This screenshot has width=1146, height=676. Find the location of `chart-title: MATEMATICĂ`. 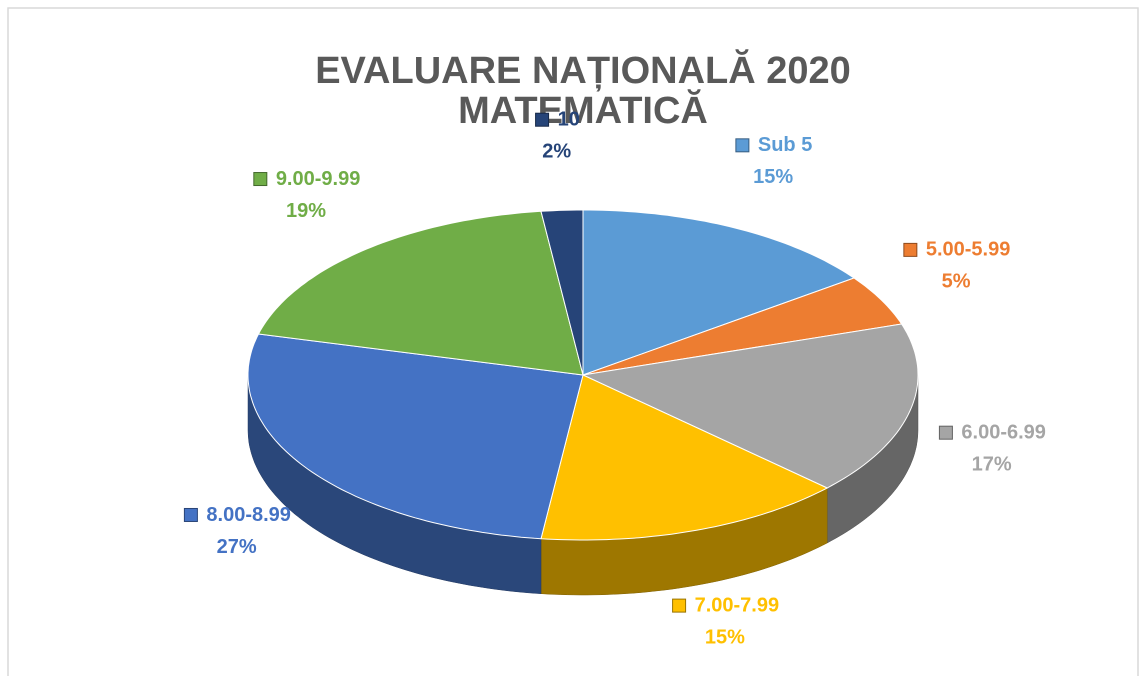

chart-title: MATEMATICĂ is located at coordinates (583, 110).